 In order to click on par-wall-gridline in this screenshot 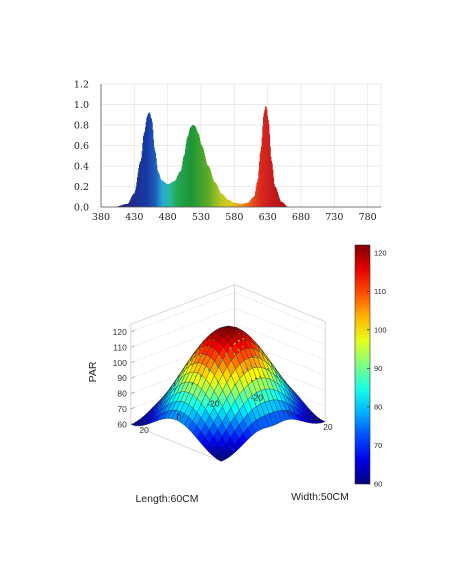, I will do `click(228, 358)`.